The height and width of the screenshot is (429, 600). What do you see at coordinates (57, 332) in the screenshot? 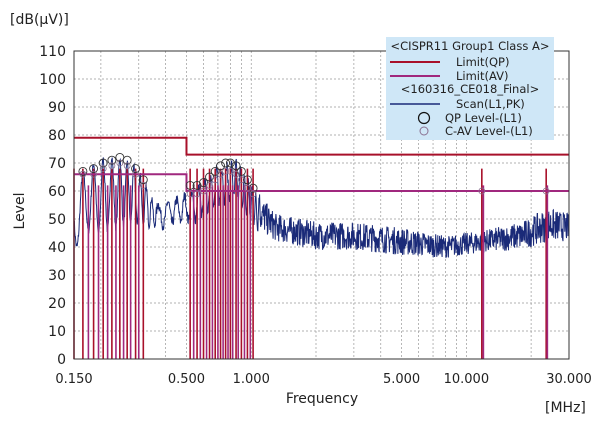
I see `y-tick-label: 10` at bounding box center [57, 332].